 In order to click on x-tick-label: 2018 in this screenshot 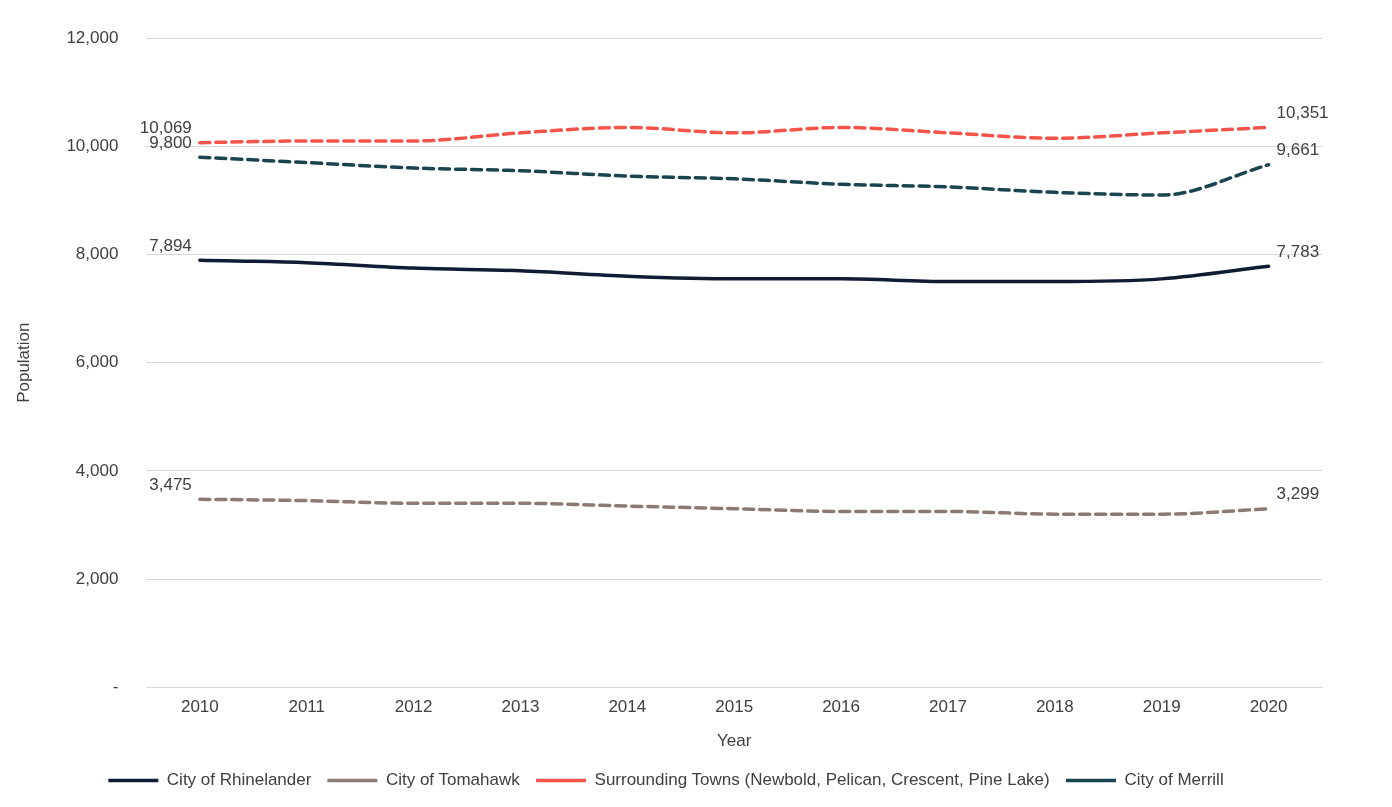, I will do `click(1054, 707)`.